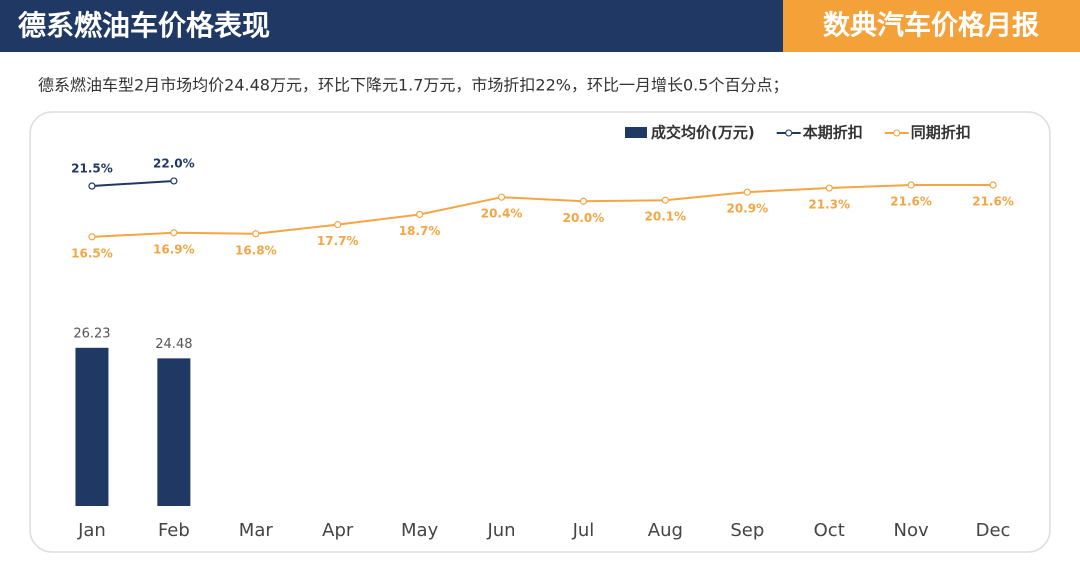  What do you see at coordinates (500, 530) in the screenshot?
I see `x-tick-label: Jun` at bounding box center [500, 530].